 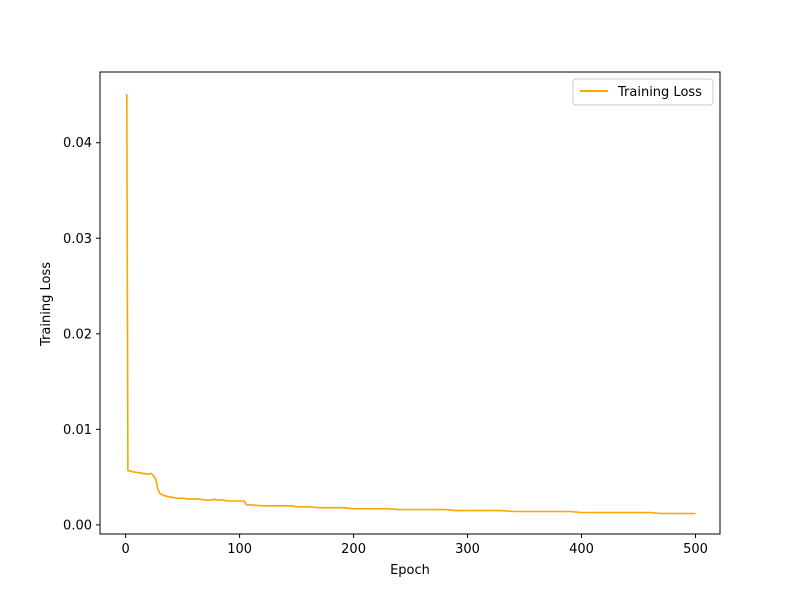 I want to click on x-tick-label: 300, so click(x=467, y=549).